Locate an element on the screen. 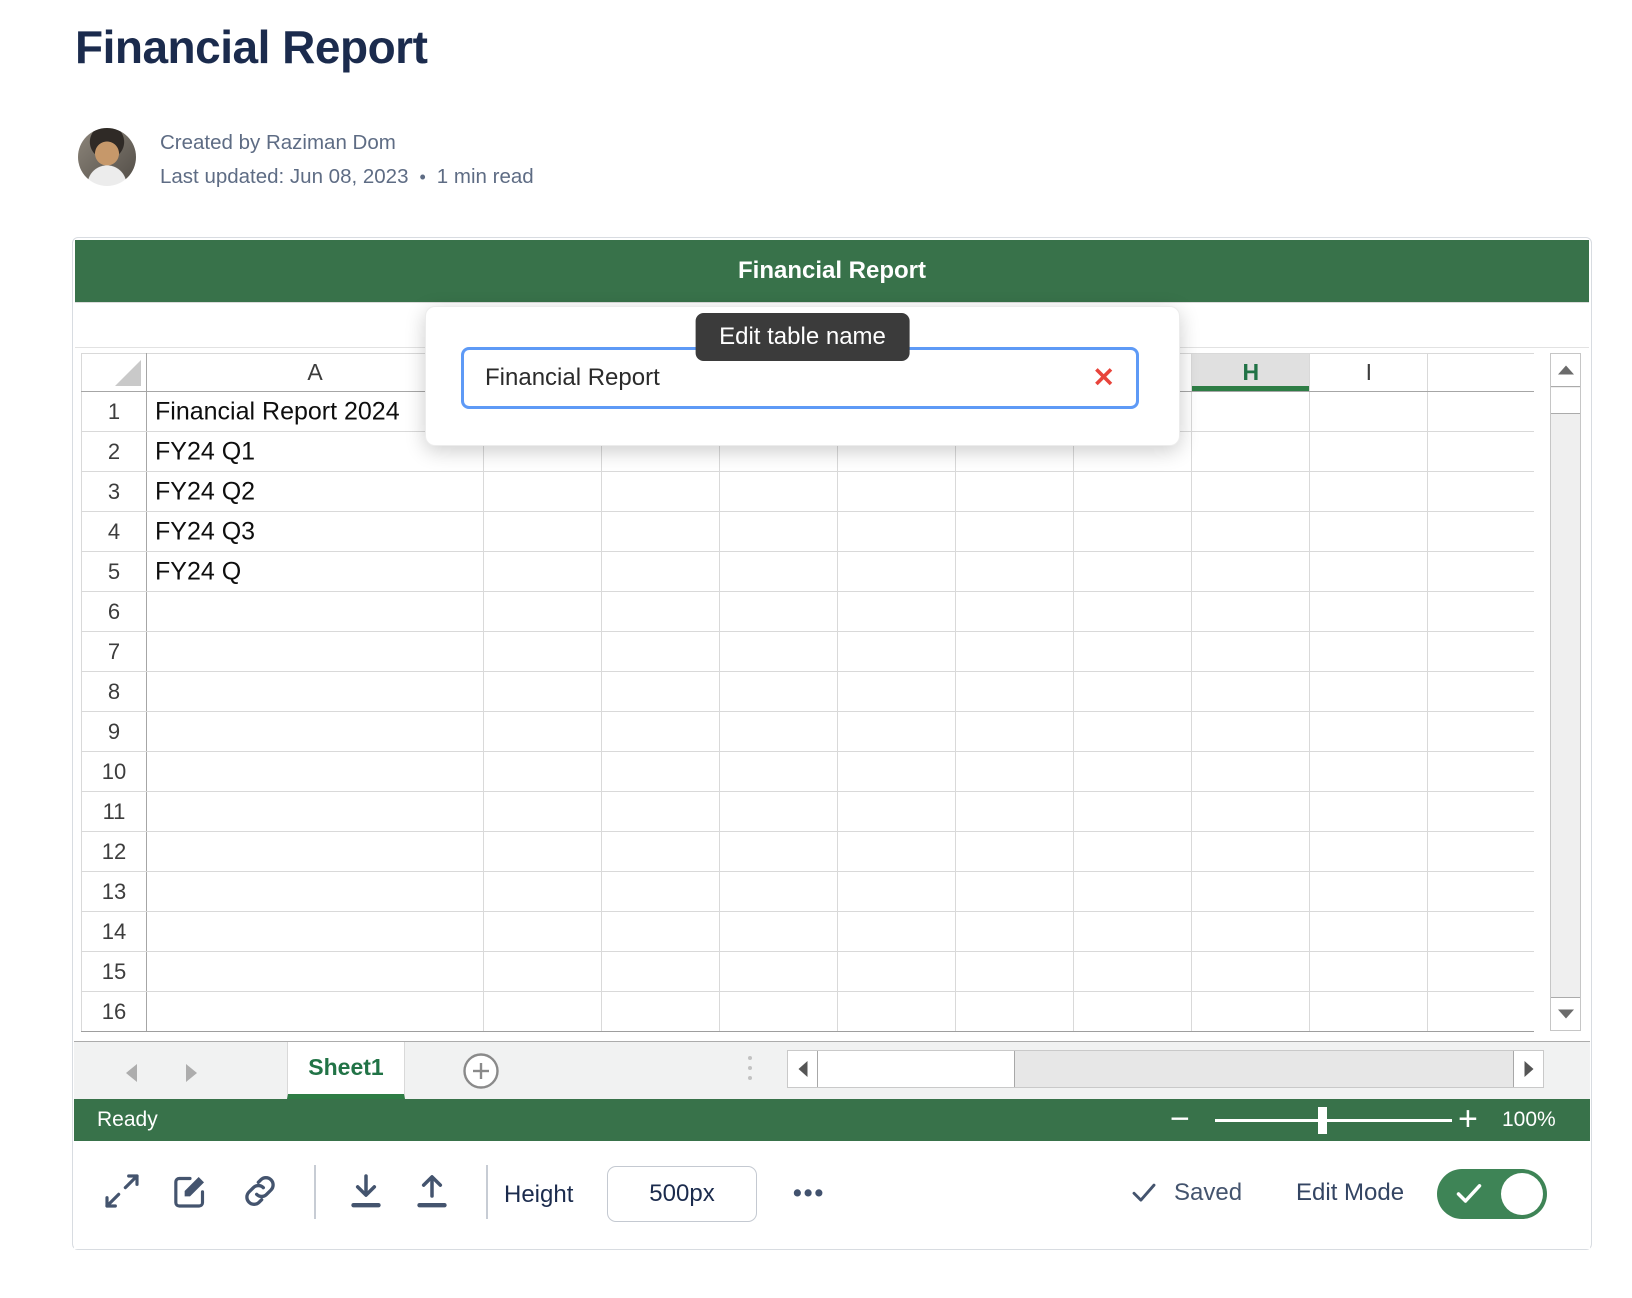  row-header-16: 16 is located at coordinates (114, 1011).